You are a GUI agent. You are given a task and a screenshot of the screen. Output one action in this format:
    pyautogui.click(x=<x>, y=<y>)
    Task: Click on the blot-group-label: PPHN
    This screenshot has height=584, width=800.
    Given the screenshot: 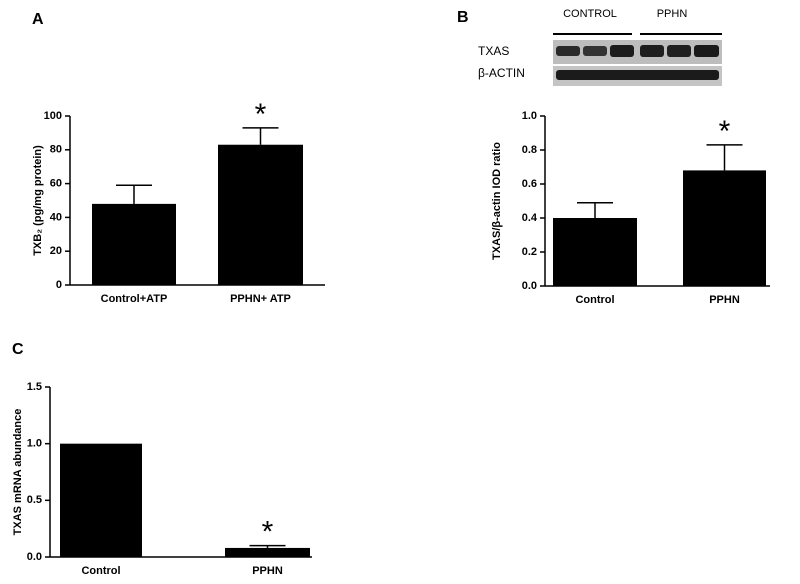 What is the action you would take?
    pyautogui.click(x=672, y=14)
    